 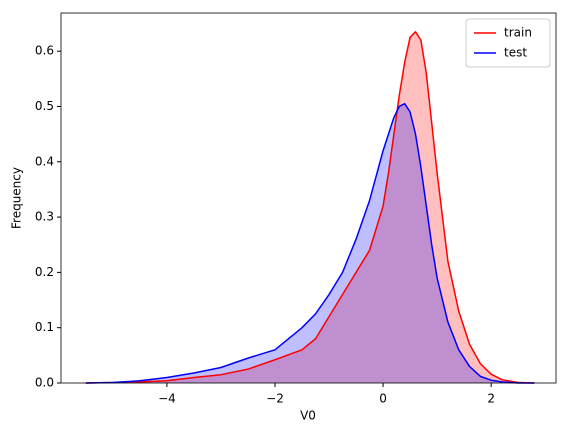 I want to click on x-tick-label: −2, so click(x=275, y=399).